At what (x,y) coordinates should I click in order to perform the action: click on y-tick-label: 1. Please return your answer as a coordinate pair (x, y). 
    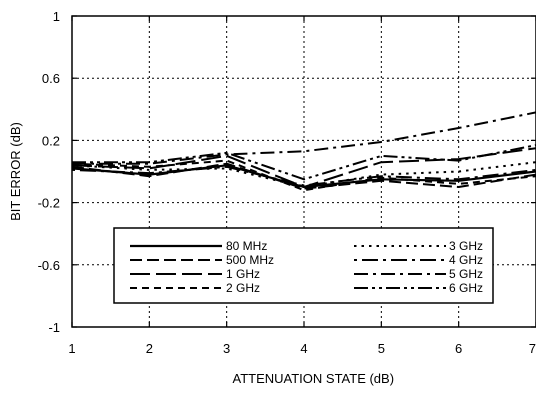
    Looking at the image, I should click on (56, 16).